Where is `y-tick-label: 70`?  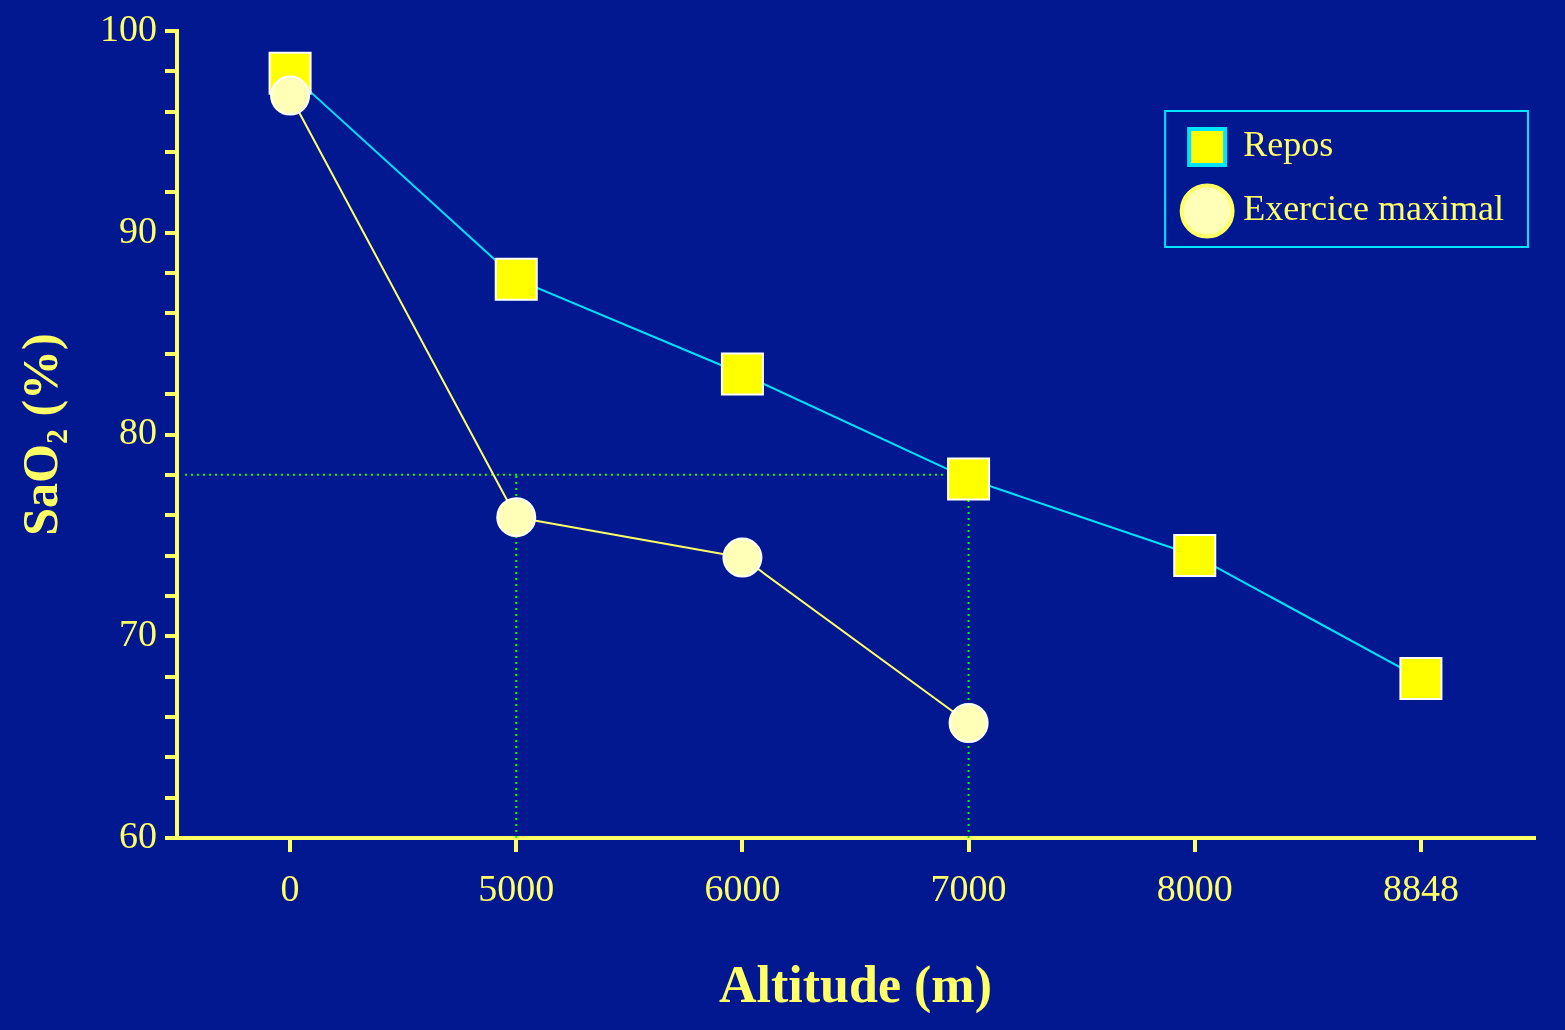
y-tick-label: 70 is located at coordinates (138, 633).